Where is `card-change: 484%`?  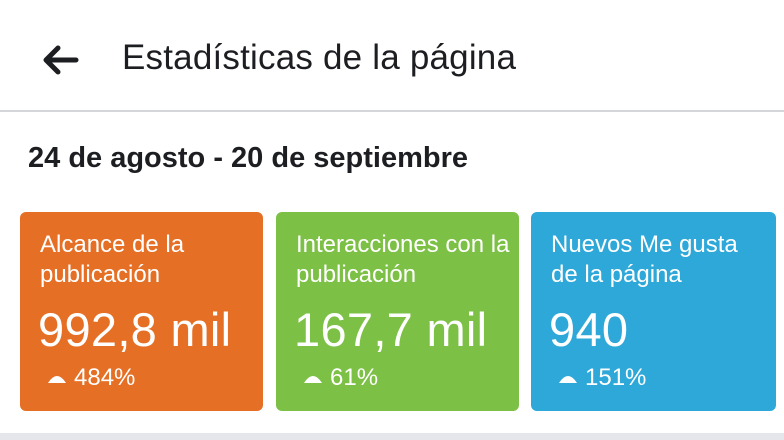
card-change: 484% is located at coordinates (90, 378).